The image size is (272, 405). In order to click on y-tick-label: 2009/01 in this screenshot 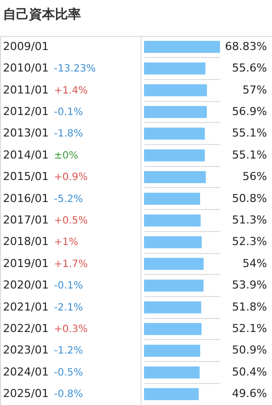, I will do `click(26, 46)`.